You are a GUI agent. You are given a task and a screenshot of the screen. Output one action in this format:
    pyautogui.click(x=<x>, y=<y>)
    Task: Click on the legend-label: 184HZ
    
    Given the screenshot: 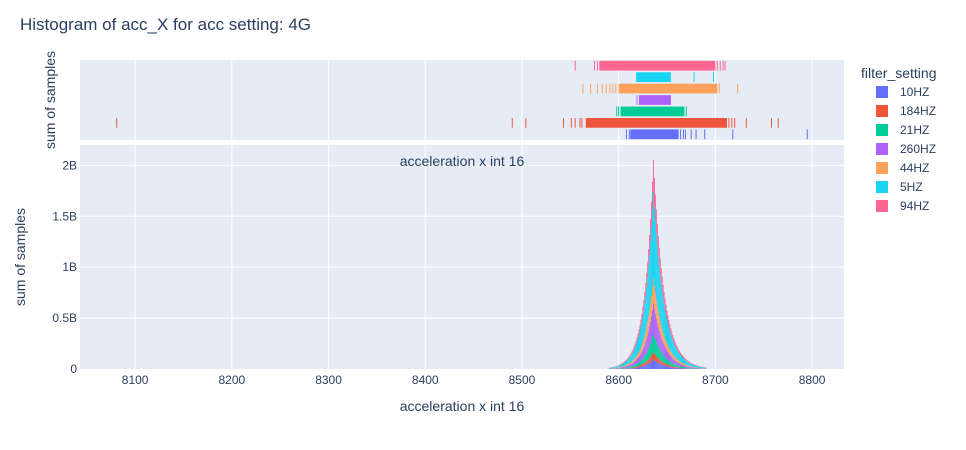 What is the action you would take?
    pyautogui.click(x=918, y=111)
    